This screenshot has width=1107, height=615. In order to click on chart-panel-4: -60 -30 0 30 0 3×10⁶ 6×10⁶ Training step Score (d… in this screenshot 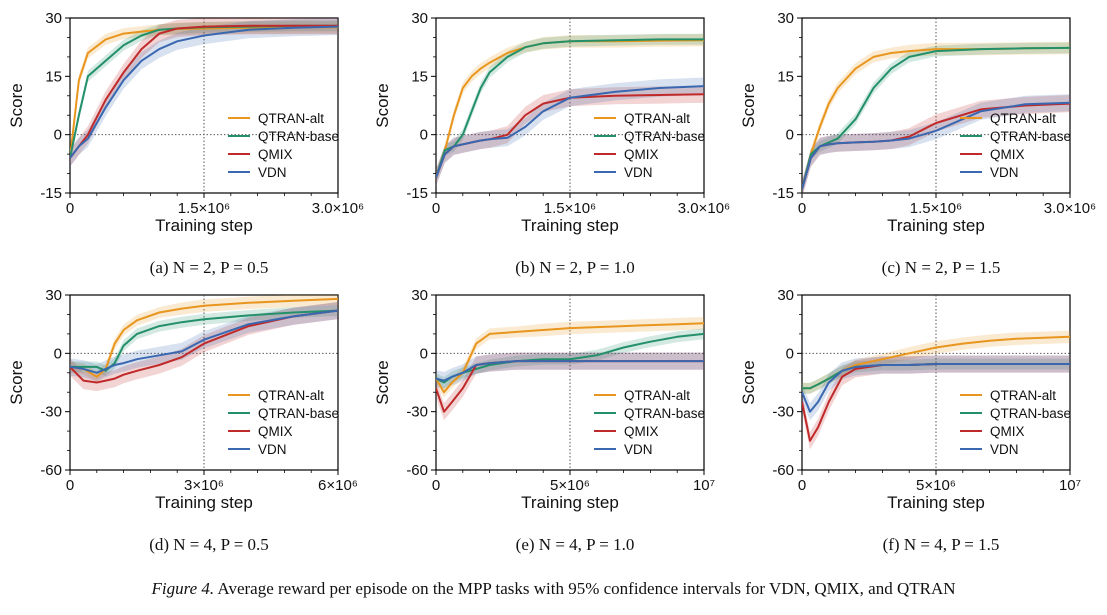, I will do `click(182, 420)`.